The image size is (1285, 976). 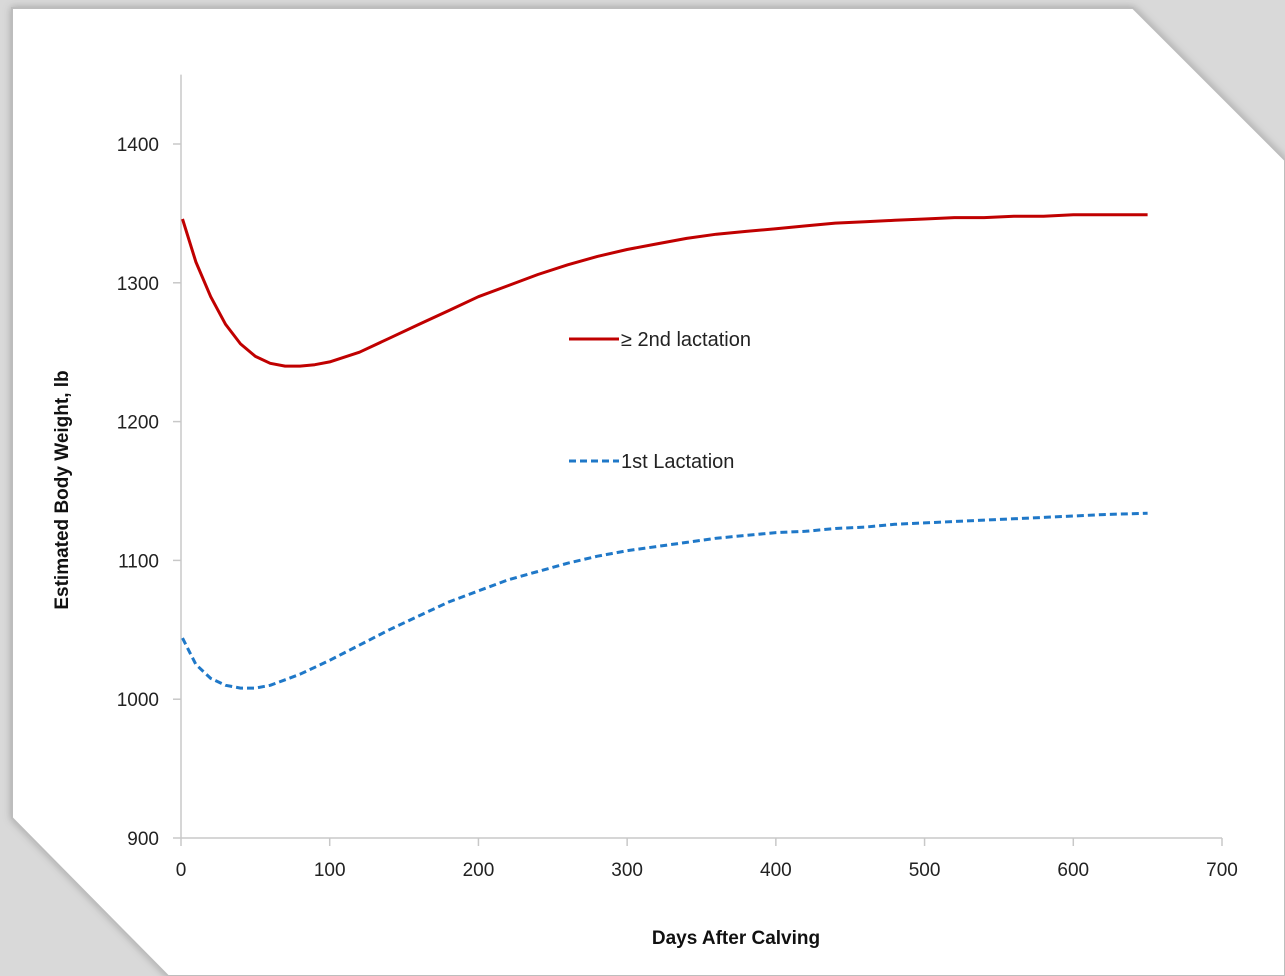 I want to click on y-tick-label: 1300, so click(x=138, y=284).